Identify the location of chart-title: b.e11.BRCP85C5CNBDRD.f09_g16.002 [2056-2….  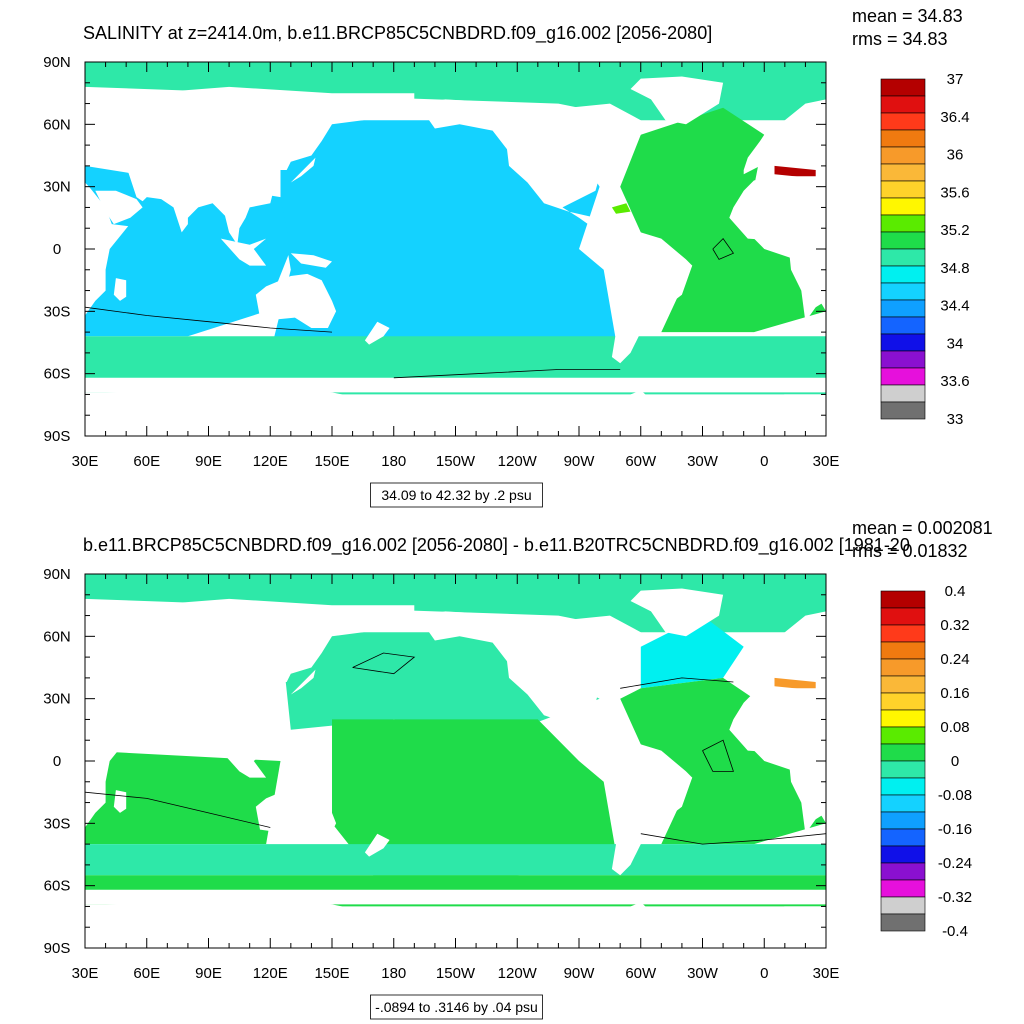
(496, 545).